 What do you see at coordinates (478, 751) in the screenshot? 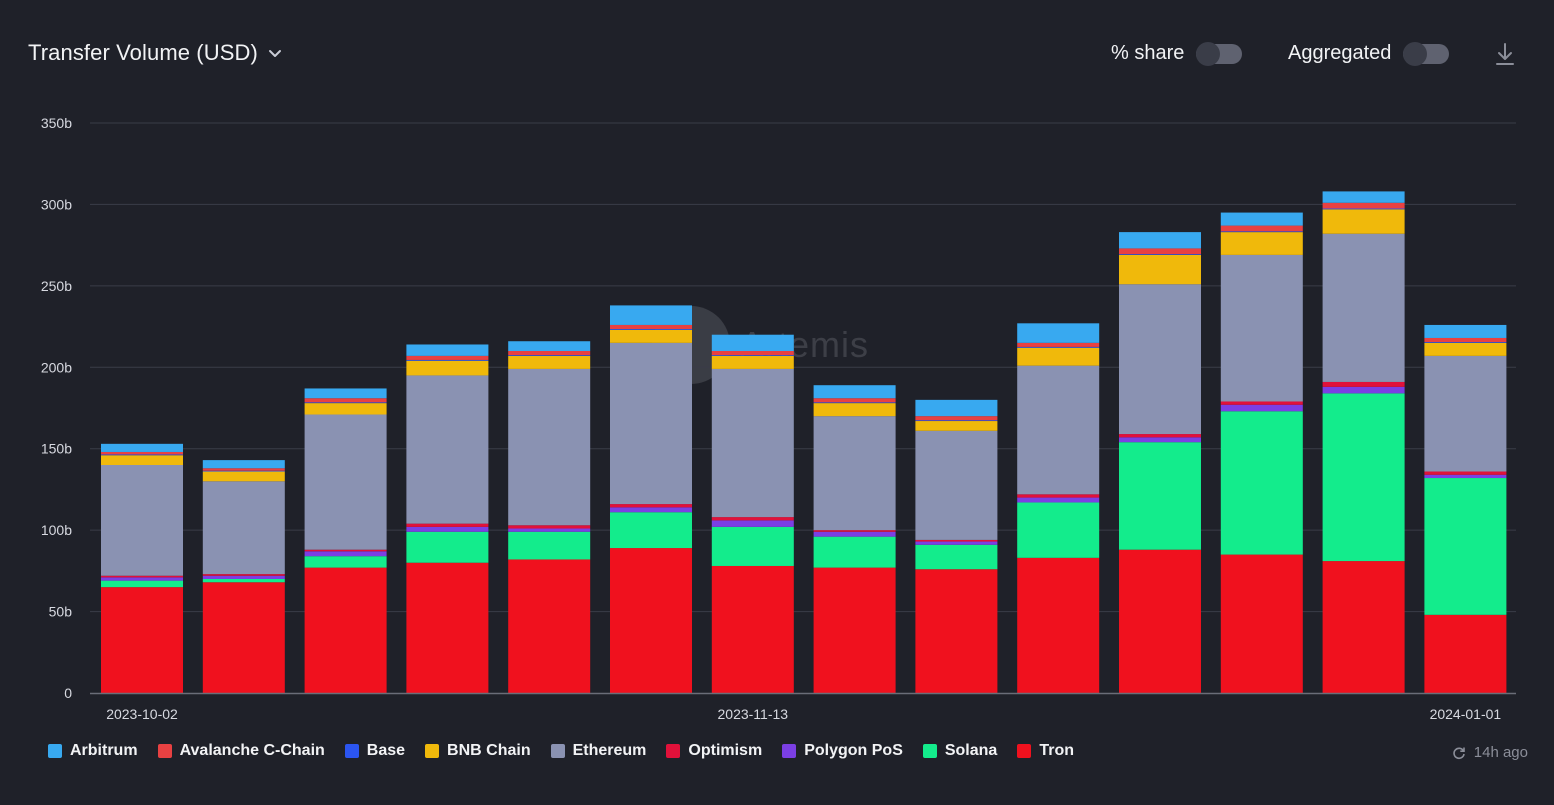
I see `legend-item-bnb-chain: BNB Chain` at bounding box center [478, 751].